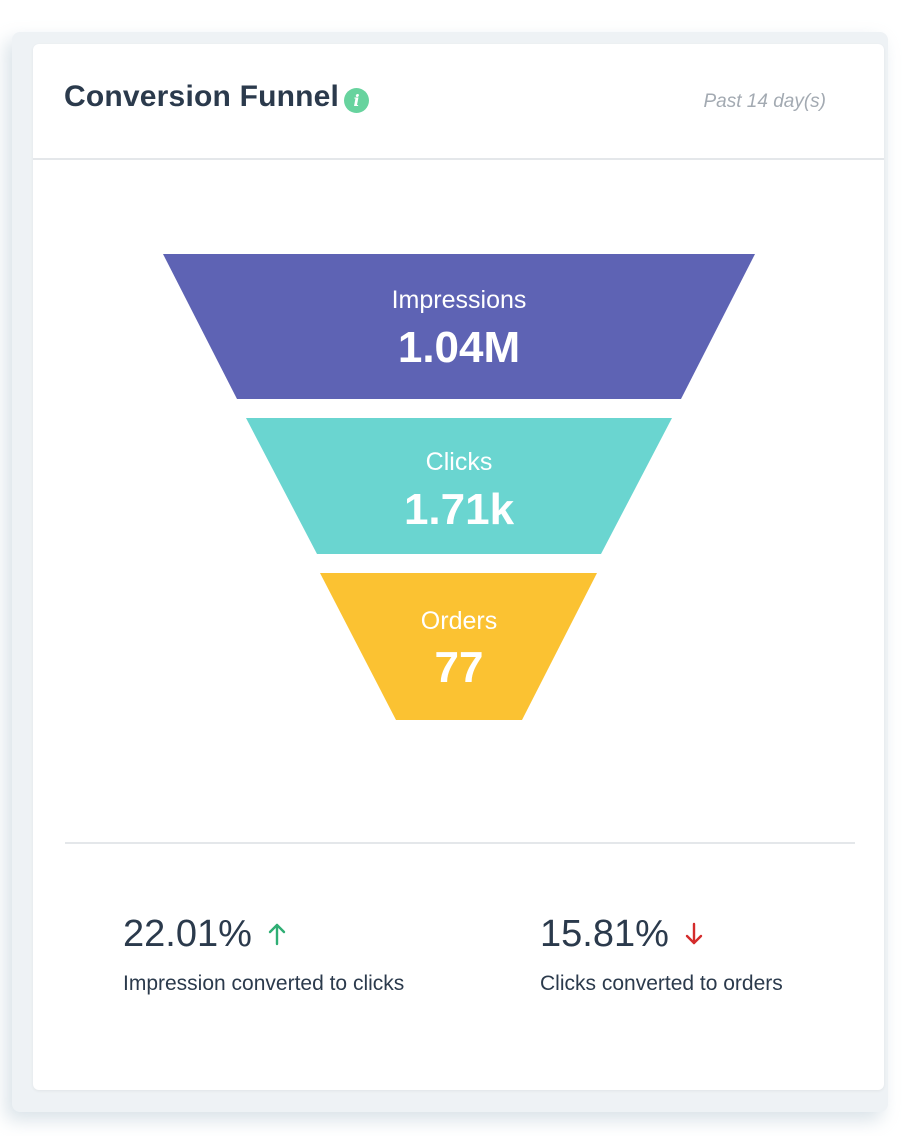 This screenshot has height=1136, width=922. What do you see at coordinates (263, 953) in the screenshot?
I see `metric-impressions-to-clicks: 22.01% Impression converted to clicks` at bounding box center [263, 953].